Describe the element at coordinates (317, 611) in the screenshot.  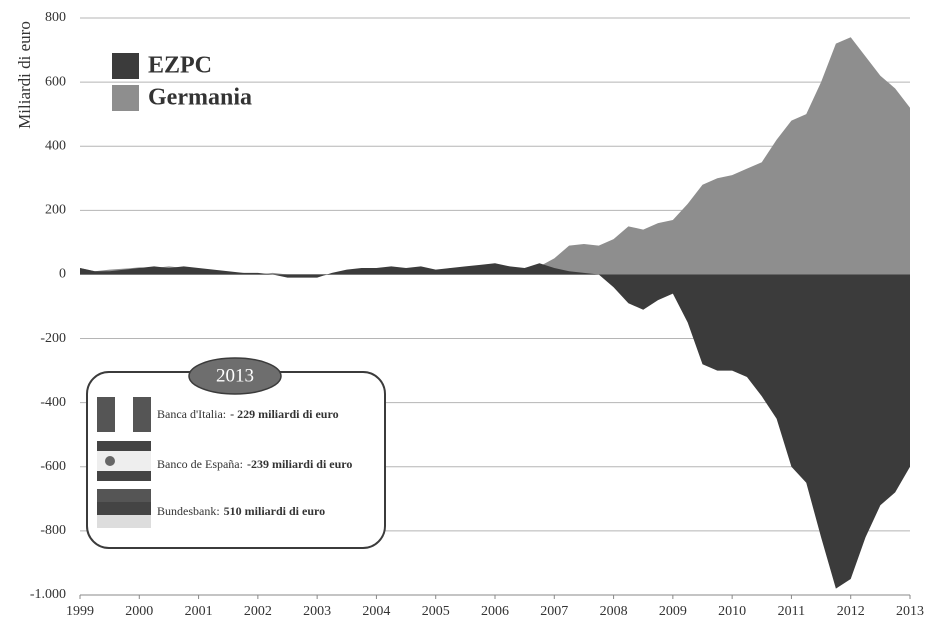
I see `x-tick-label: 2003` at that location.